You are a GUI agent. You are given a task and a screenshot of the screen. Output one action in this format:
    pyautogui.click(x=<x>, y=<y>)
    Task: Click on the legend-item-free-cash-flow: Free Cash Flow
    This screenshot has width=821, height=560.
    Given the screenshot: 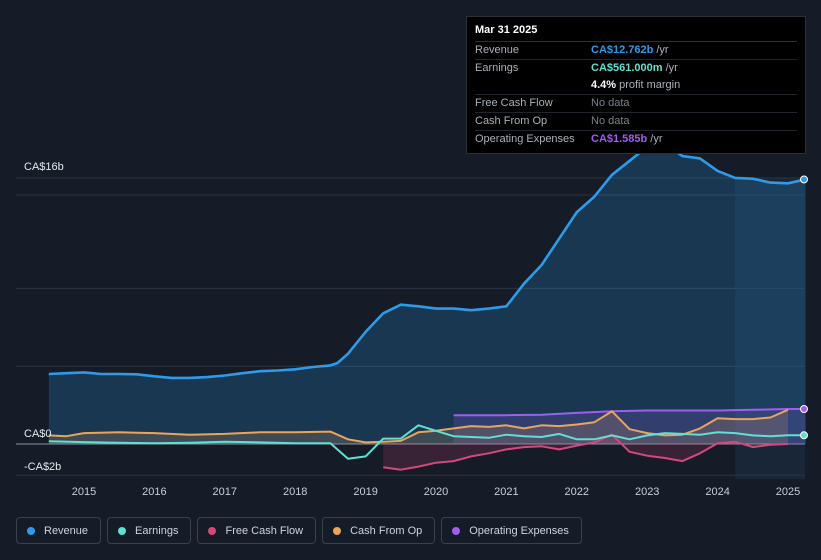 What is the action you would take?
    pyautogui.click(x=257, y=530)
    